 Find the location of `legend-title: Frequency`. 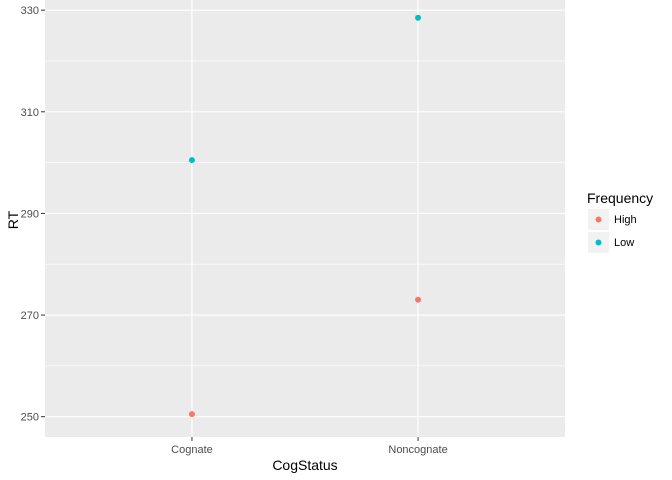

legend-title: Frequency is located at coordinates (620, 198).